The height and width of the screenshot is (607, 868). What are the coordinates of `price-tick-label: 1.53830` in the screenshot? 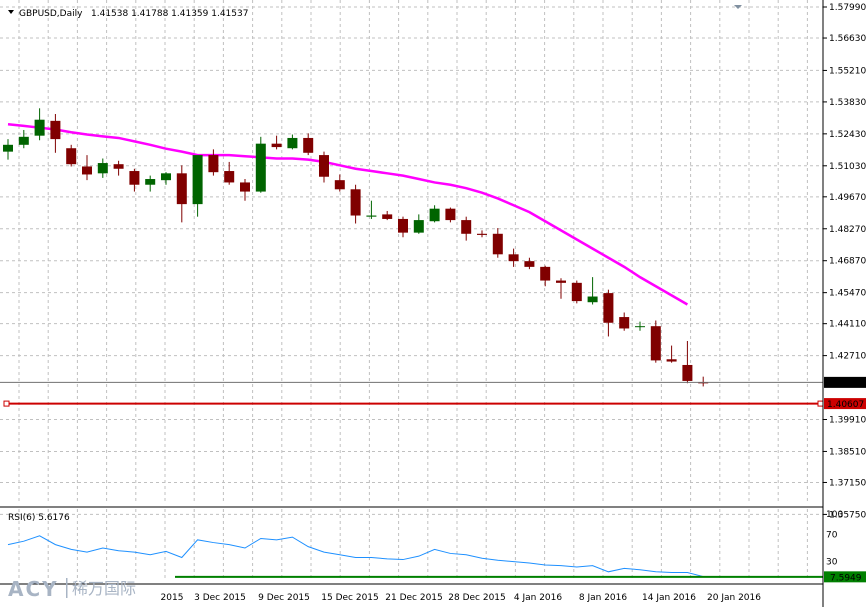 It's located at (847, 103).